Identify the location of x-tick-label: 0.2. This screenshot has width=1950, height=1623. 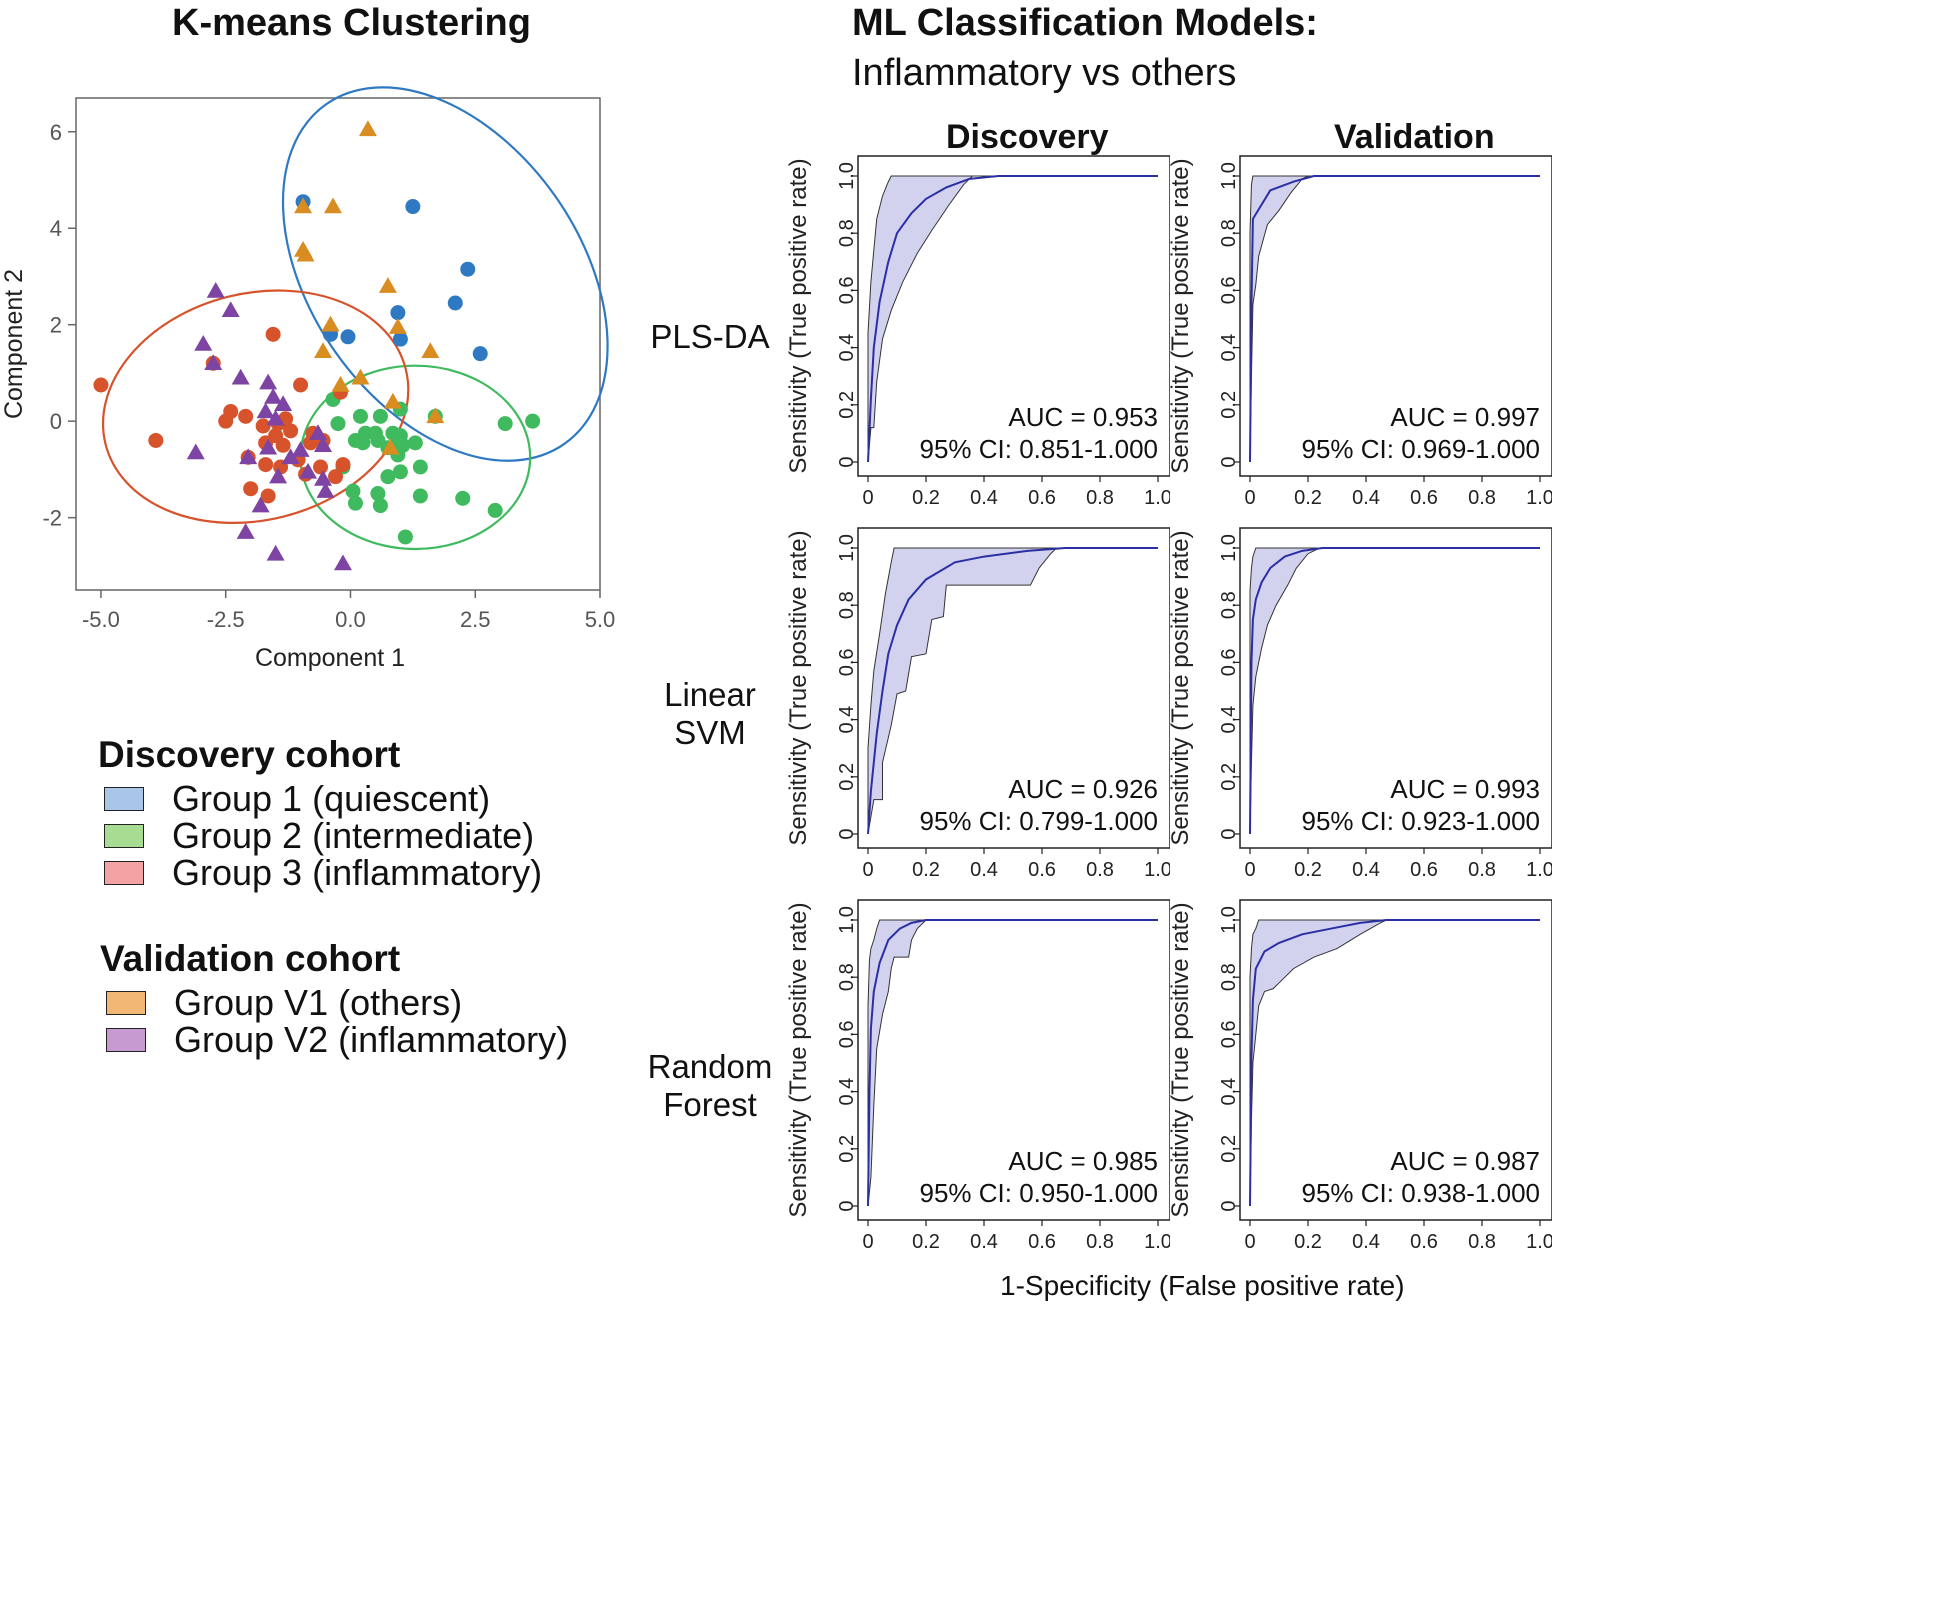
(1308, 498).